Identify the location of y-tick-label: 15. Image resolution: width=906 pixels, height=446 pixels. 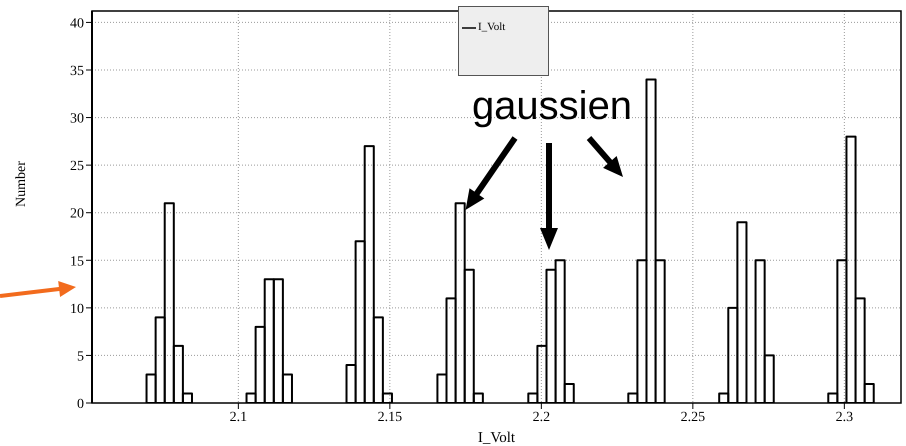
(77, 262).